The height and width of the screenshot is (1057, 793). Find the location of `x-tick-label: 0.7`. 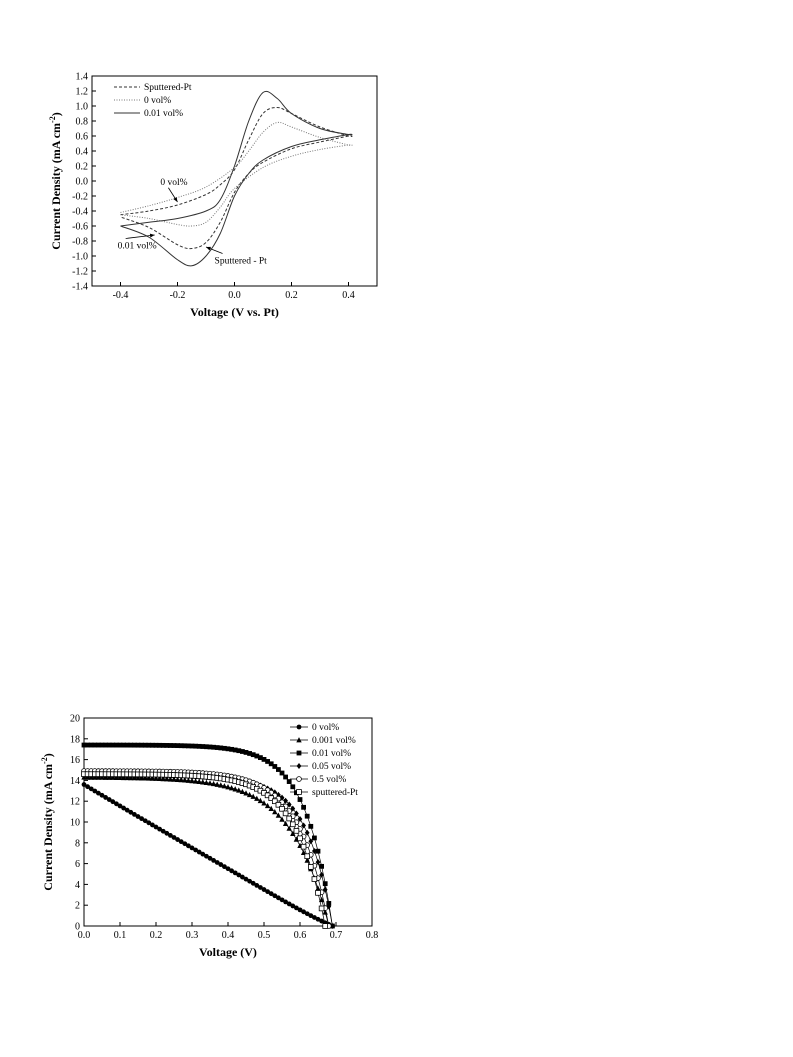

x-tick-label: 0.7 is located at coordinates (336, 935).